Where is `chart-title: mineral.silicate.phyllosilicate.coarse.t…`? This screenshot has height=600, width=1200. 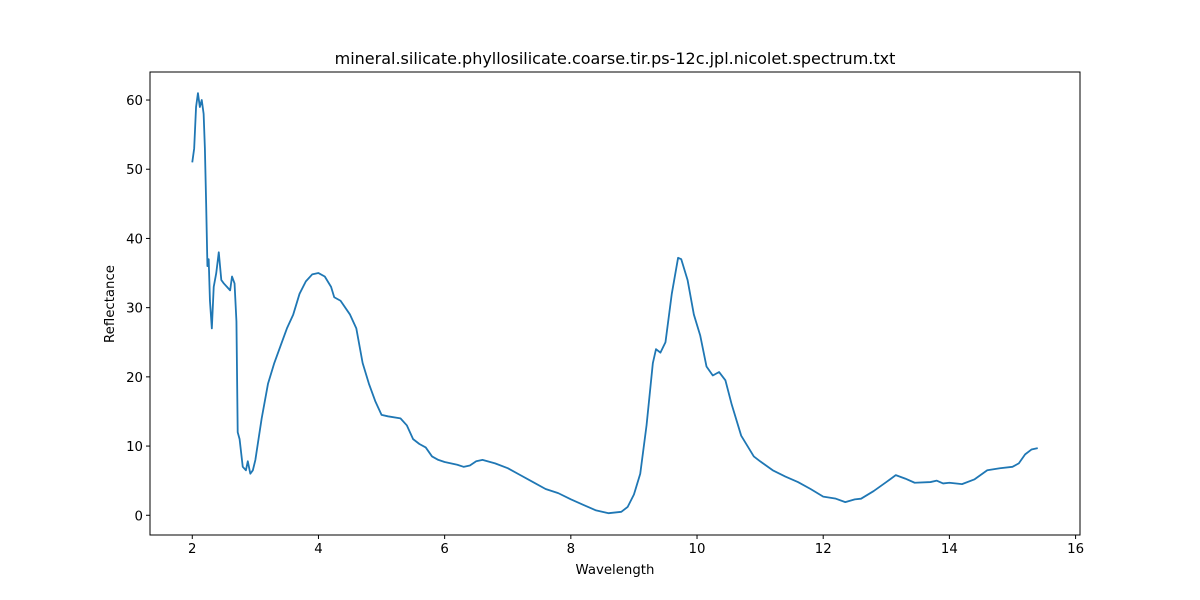
chart-title: mineral.silicate.phyllosilicate.coarse.t… is located at coordinates (615, 58).